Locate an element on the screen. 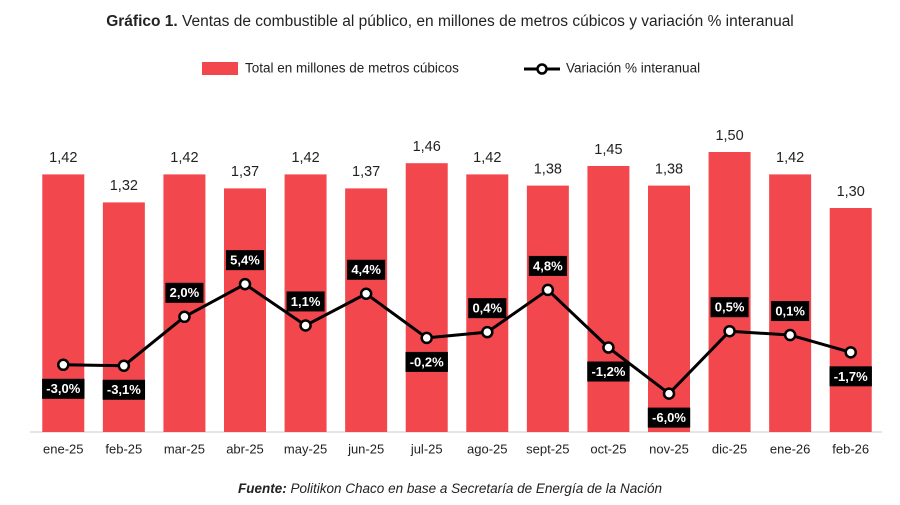  line-value-label: 5,4% is located at coordinates (245, 260).